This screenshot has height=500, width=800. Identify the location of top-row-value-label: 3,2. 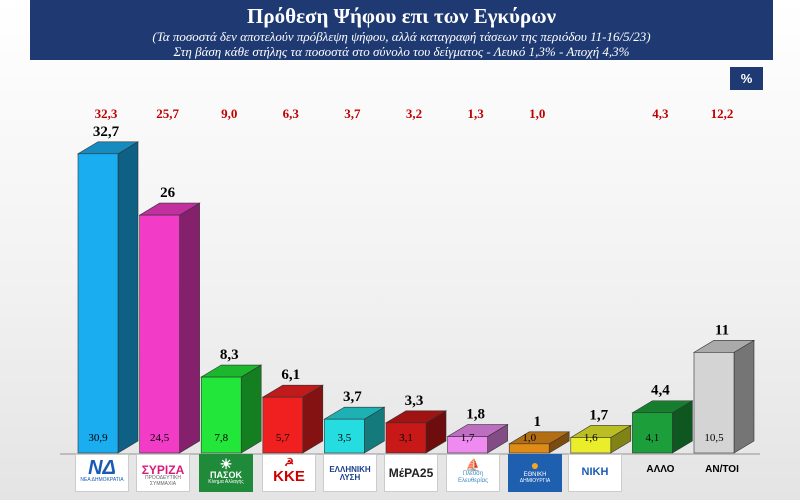
(414, 113).